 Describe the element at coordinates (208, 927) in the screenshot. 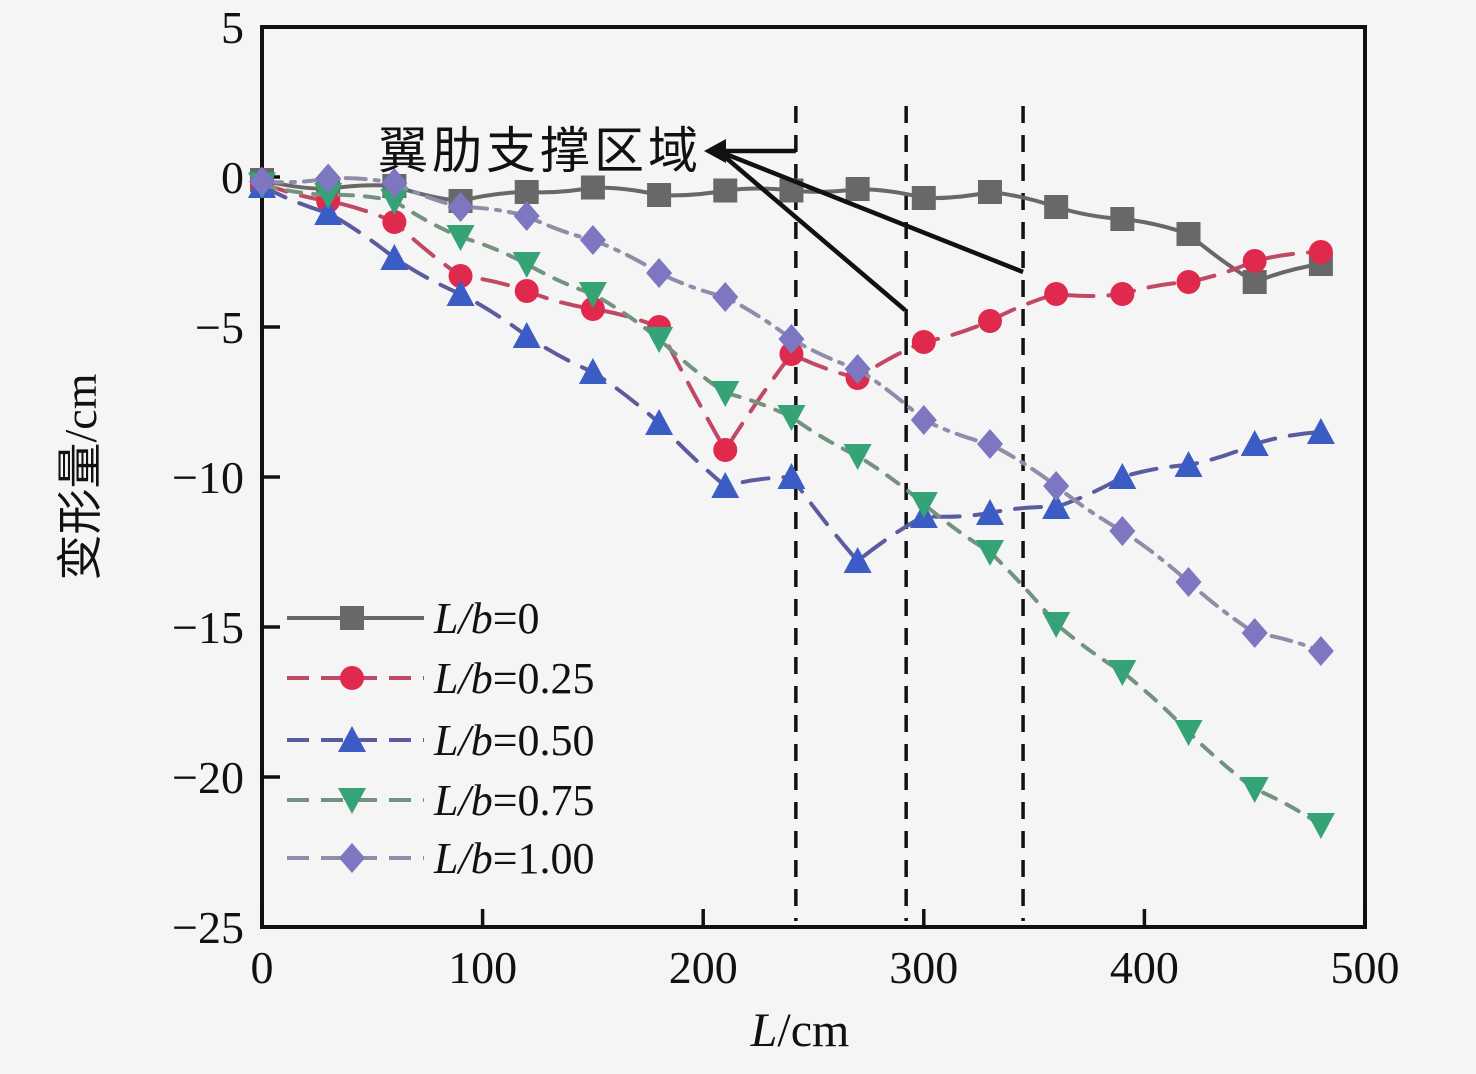

I see `y-tick-label: −25` at that location.